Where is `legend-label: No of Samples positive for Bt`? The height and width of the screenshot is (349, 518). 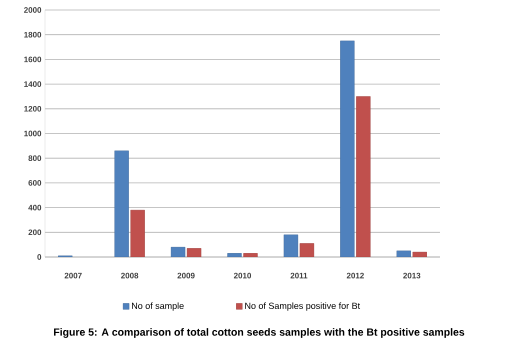 legend-label: No of Samples positive for Bt is located at coordinates (302, 306).